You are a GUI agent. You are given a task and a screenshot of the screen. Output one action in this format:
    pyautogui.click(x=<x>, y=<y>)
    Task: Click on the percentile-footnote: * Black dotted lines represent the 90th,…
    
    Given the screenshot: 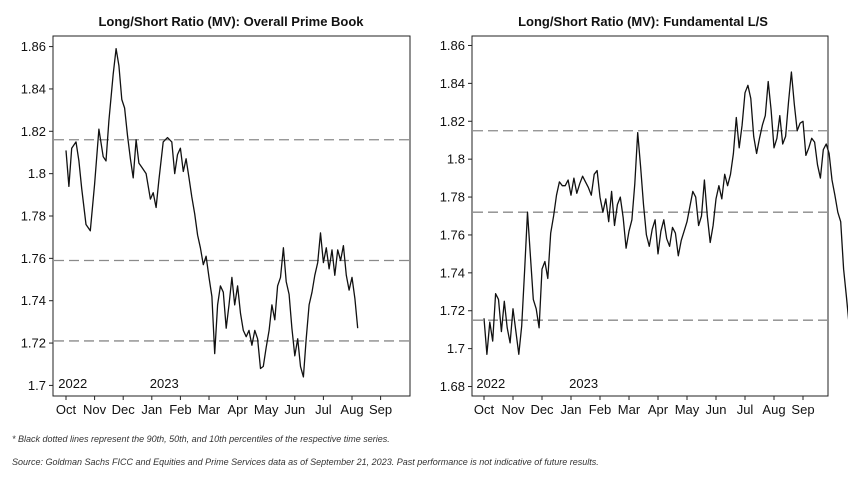 What is the action you would take?
    pyautogui.click(x=201, y=439)
    